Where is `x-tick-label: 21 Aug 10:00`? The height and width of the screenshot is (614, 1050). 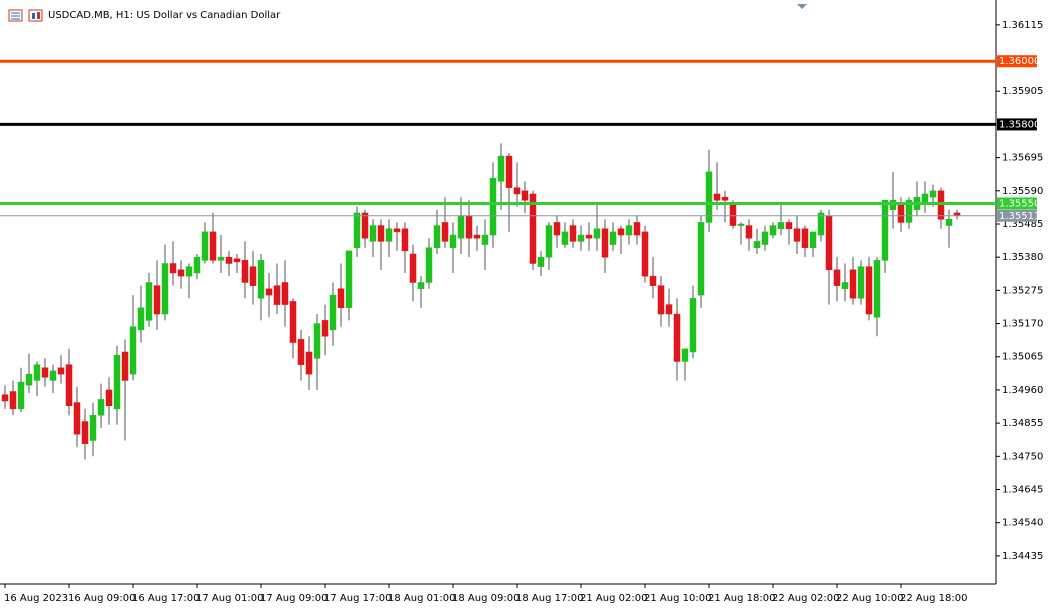
x-tick-label: 21 Aug 10:00 is located at coordinates (677, 598).